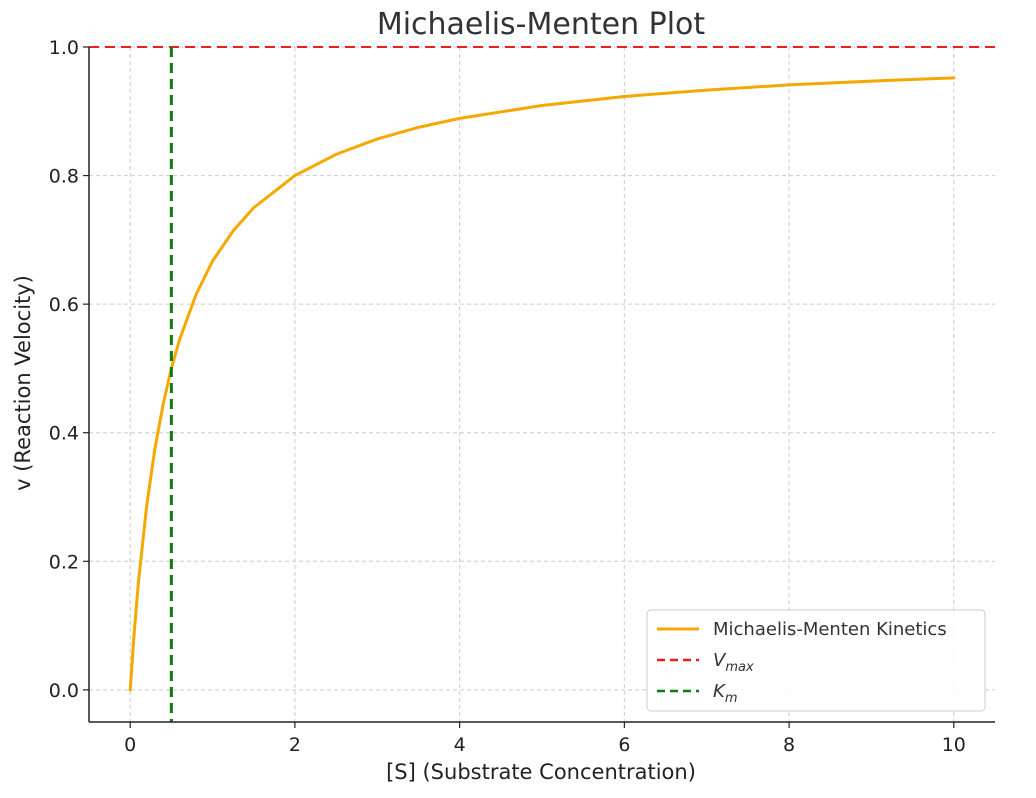 This screenshot has height=798, width=1036. What do you see at coordinates (541, 772) in the screenshot?
I see `x-axis-label: [S] (Substrate Concentration)` at bounding box center [541, 772].